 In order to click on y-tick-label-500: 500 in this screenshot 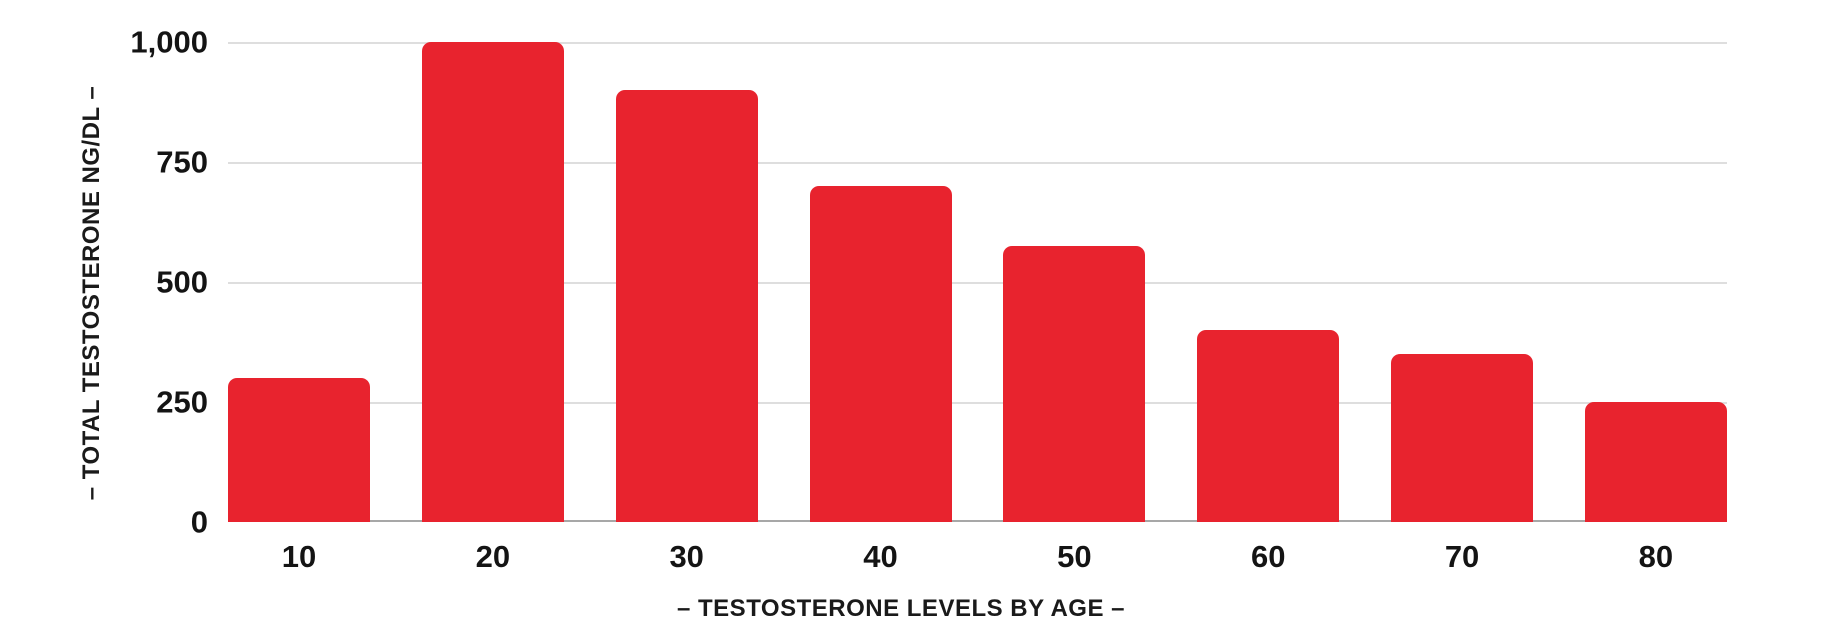, I will do `click(182, 282)`.